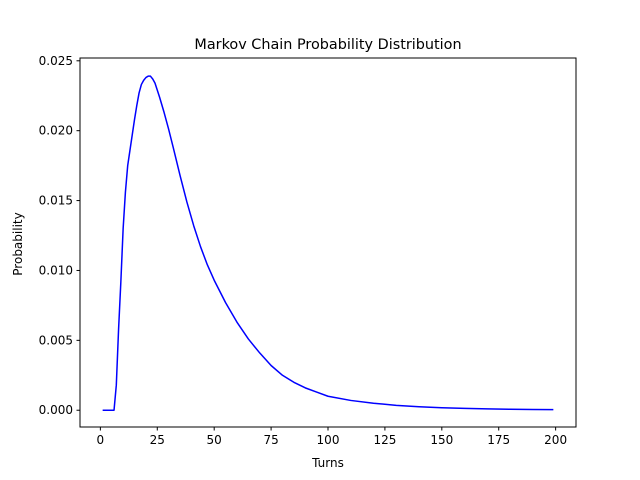 Image resolution: width=640 pixels, height=480 pixels. What do you see at coordinates (328, 440) in the screenshot?
I see `x-tick-label: 100` at bounding box center [328, 440].